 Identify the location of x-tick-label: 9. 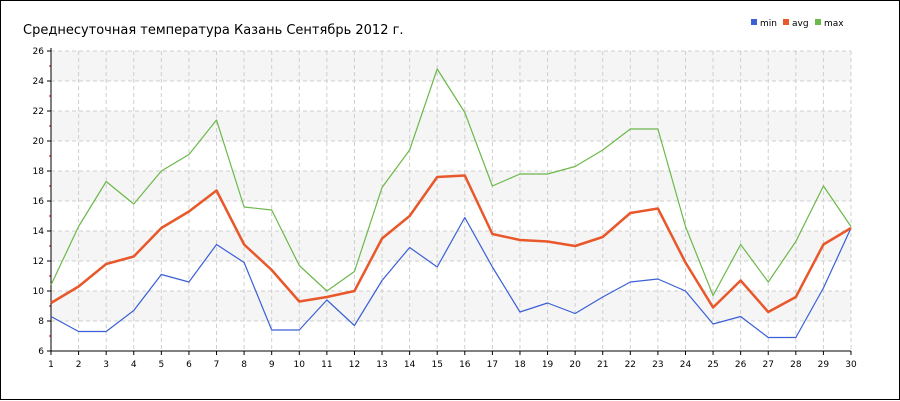
(272, 365).